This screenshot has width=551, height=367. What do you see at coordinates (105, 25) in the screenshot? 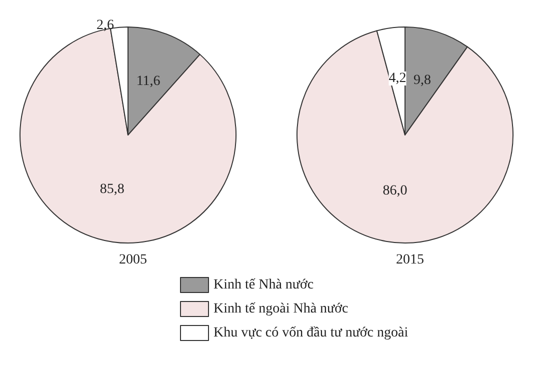
I see `data-label: 2,6` at bounding box center [105, 25].